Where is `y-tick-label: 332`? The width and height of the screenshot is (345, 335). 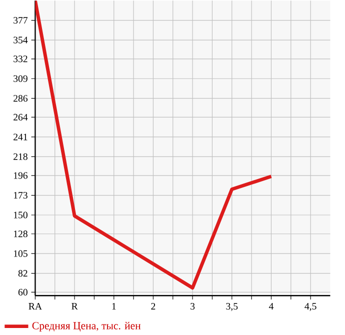
y-tick-label: 332 is located at coordinates (21, 59).